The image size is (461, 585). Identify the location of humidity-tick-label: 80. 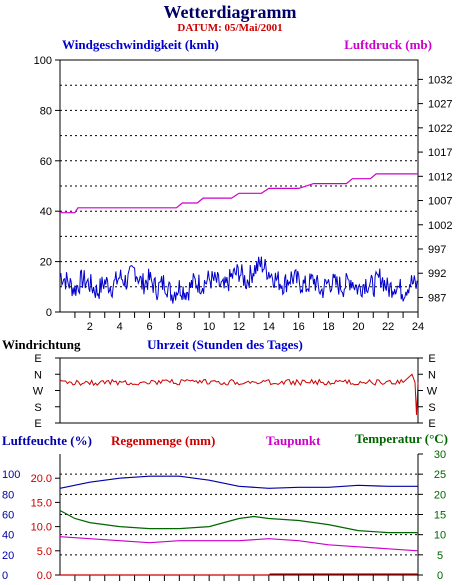
(8, 495).